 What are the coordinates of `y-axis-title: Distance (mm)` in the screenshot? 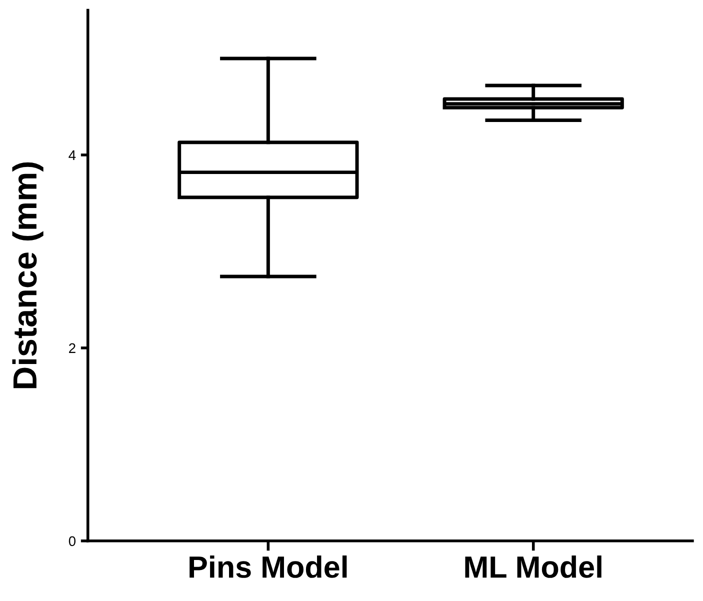 It's located at (28, 275).